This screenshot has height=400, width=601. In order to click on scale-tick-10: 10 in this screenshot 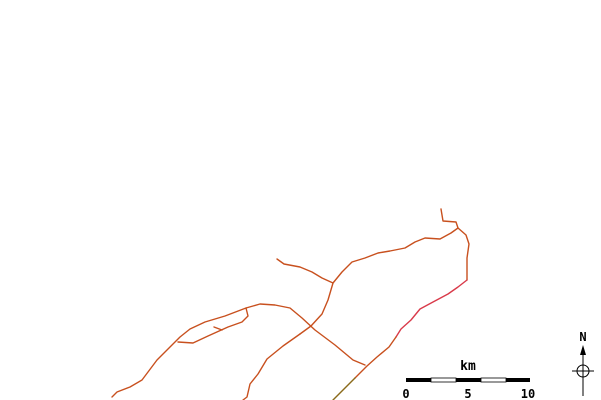, I will do `click(528, 393)`.